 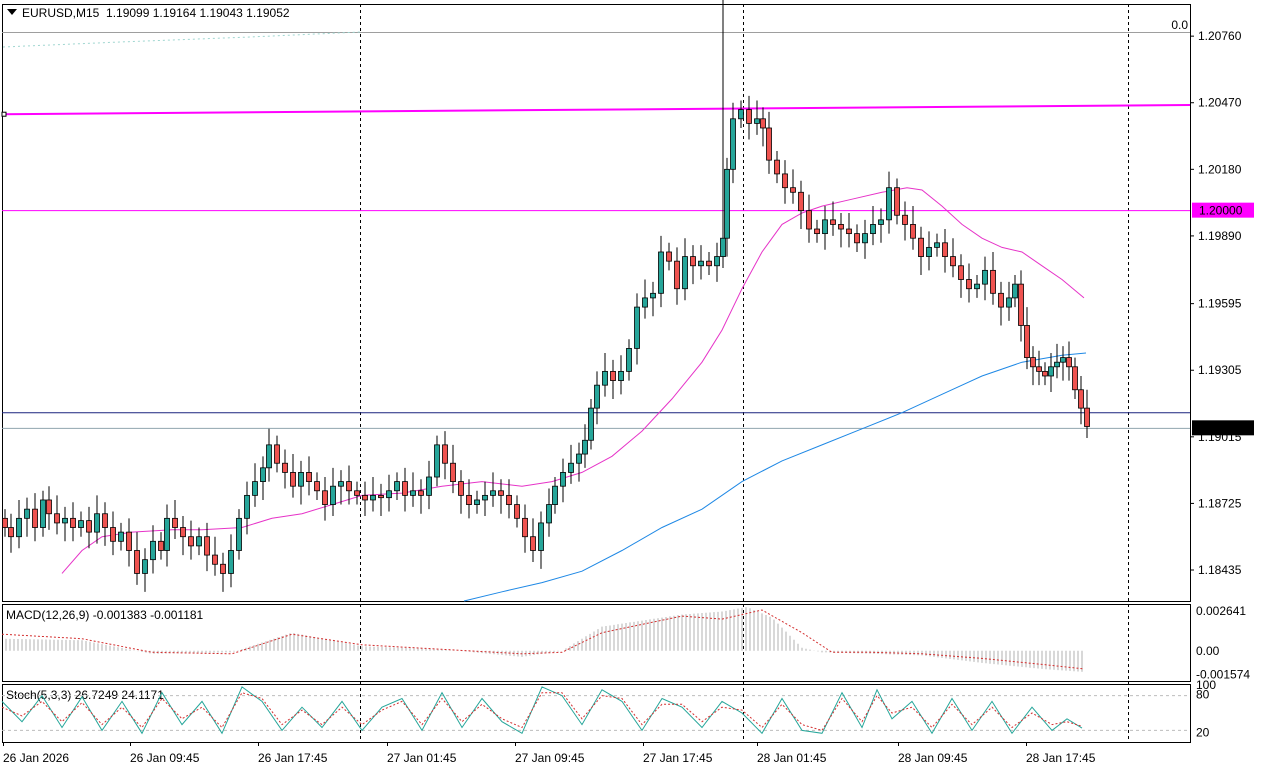 What do you see at coordinates (1221, 211) in the screenshot?
I see `round-level-label: 1.20000` at bounding box center [1221, 211].